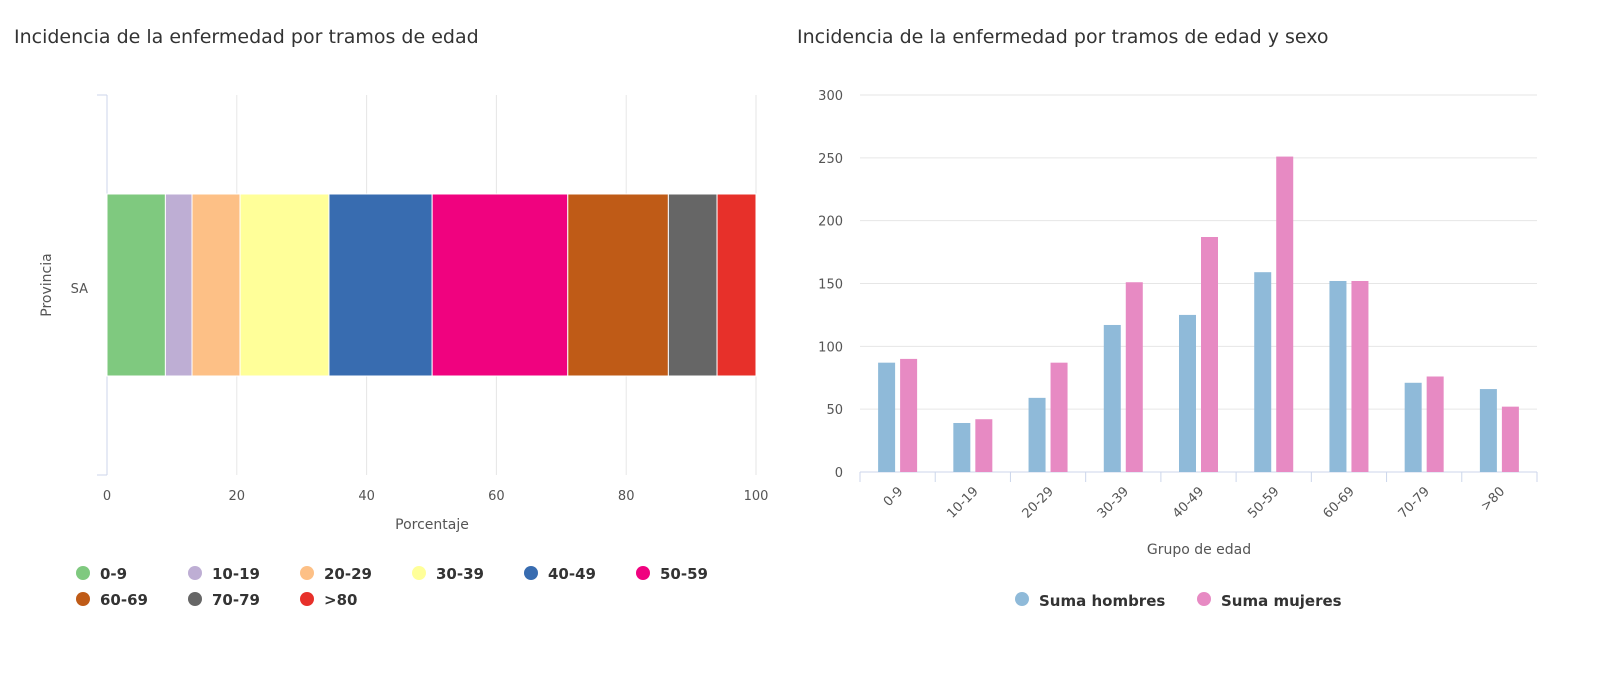 This screenshot has height=686, width=1600. I want to click on legend-item: 60-69, so click(112, 600).